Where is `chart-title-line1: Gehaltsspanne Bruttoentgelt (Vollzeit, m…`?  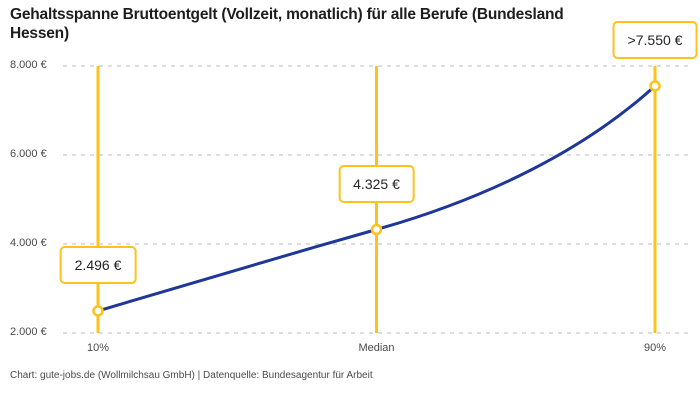
chart-title-line1: Gehaltsspanne Bruttoentgelt (Vollzeit, m… is located at coordinates (287, 14).